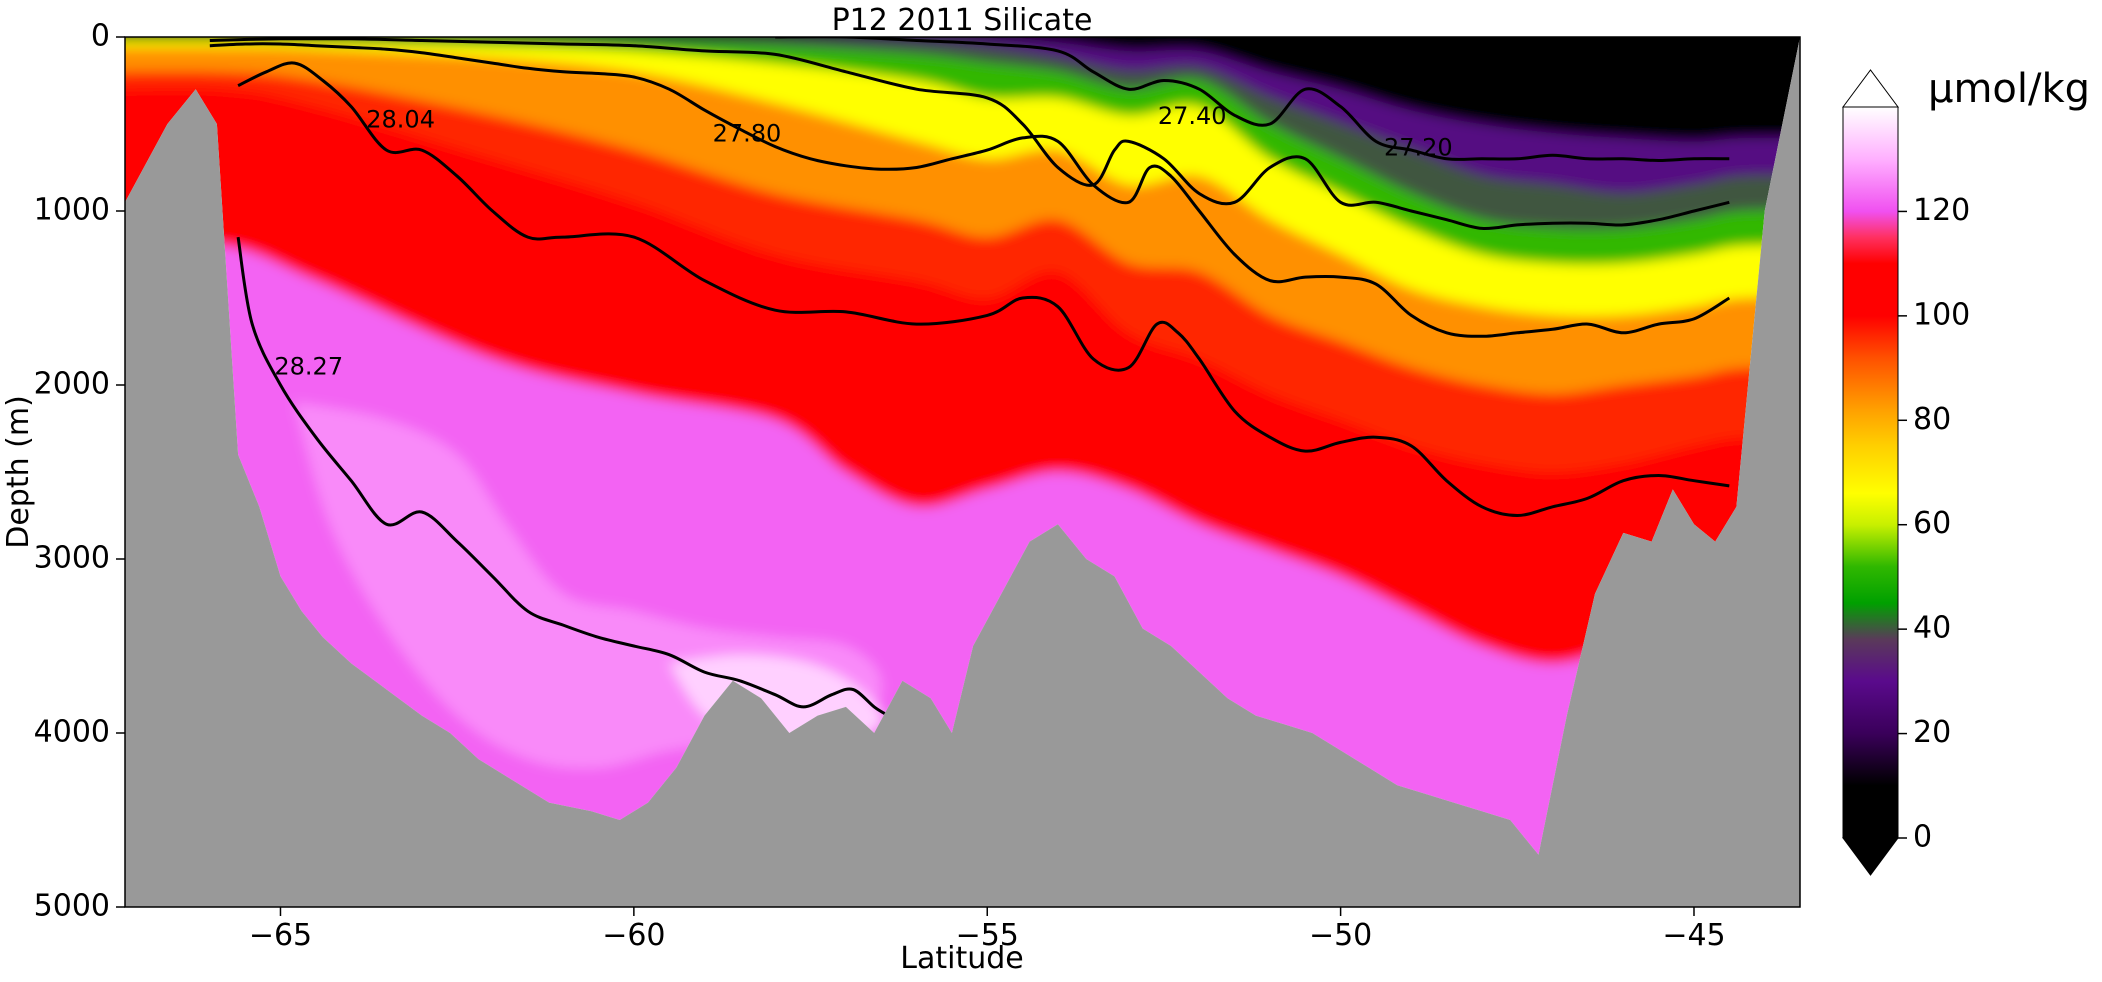 The height and width of the screenshot is (982, 2102). What do you see at coordinates (1340, 935) in the screenshot?
I see `x-tick-label: −50` at bounding box center [1340, 935].